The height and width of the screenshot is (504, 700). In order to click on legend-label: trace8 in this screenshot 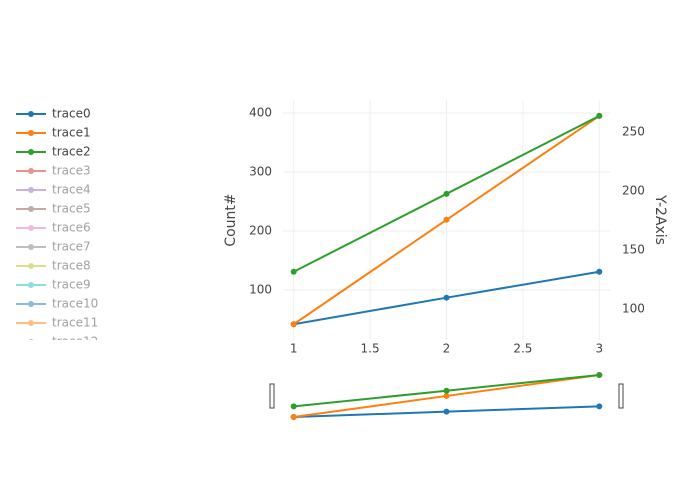, I will do `click(71, 266)`.